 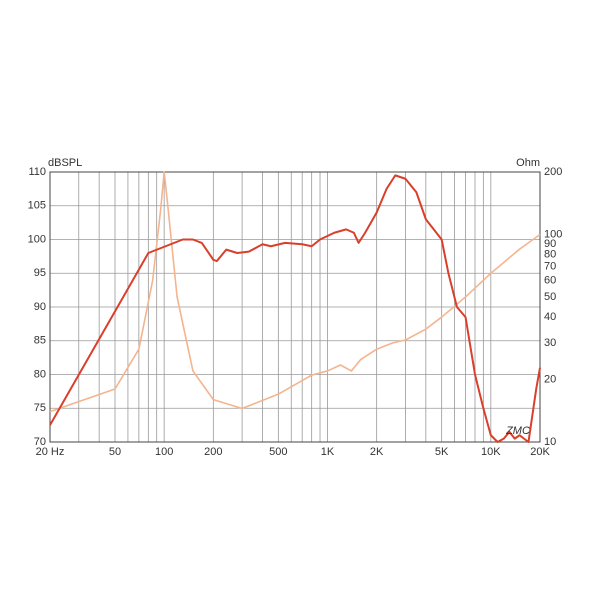 What do you see at coordinates (37, 172) in the screenshot?
I see `y-tick-label: 110` at bounding box center [37, 172].